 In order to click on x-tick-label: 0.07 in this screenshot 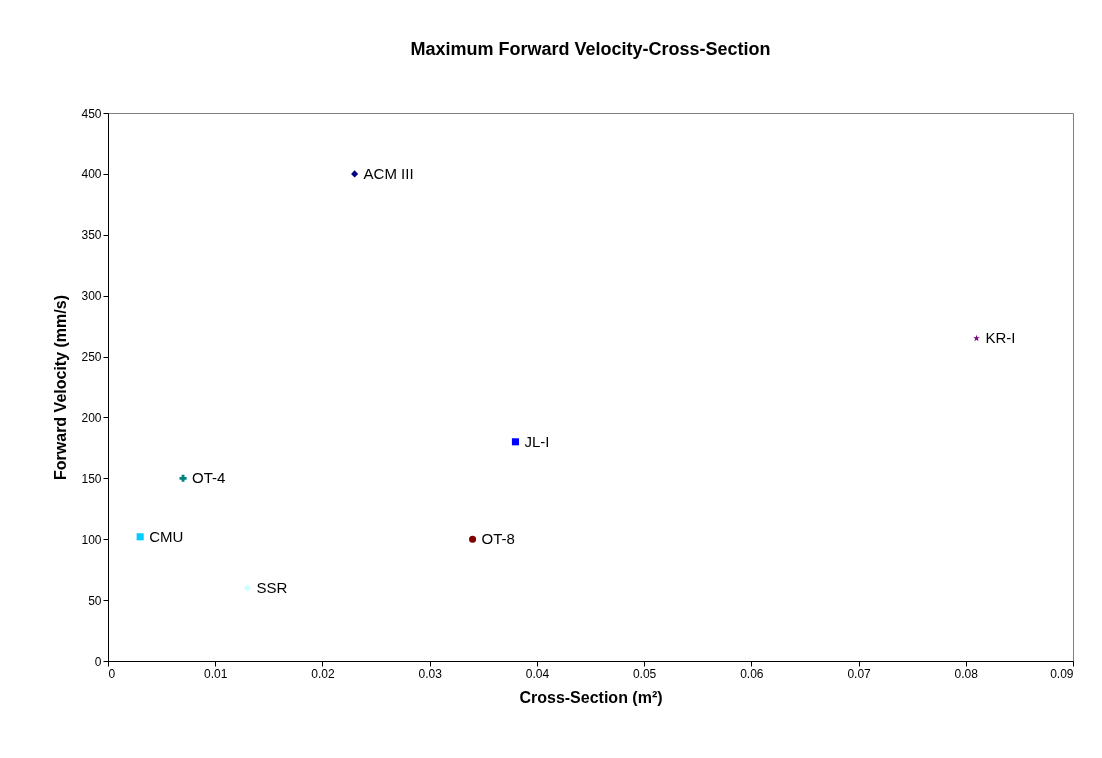, I will do `click(859, 673)`.